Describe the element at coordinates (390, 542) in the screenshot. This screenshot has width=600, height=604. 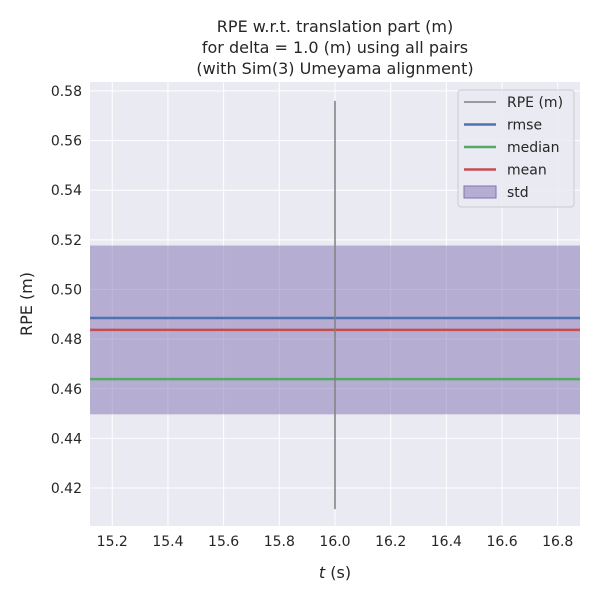
I see `x-tick-label: 16.2` at that location.